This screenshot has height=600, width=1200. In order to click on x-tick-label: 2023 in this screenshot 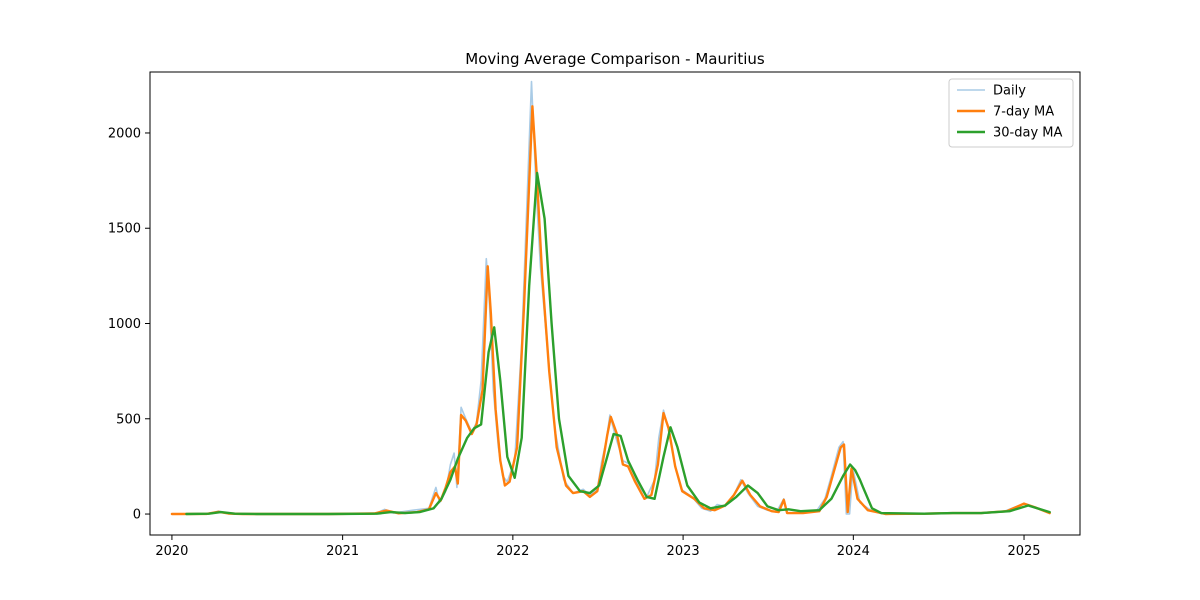, I will do `click(683, 551)`.